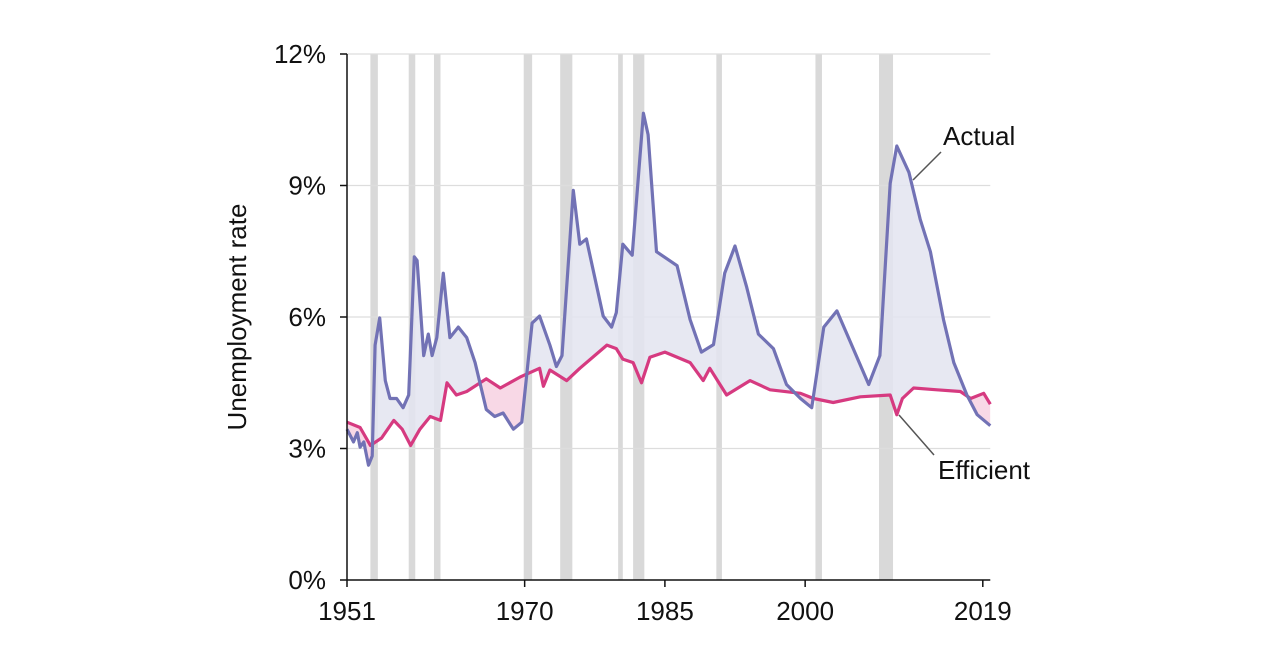 This screenshot has height=670, width=1280. What do you see at coordinates (669, 395) in the screenshot?
I see `series-line-efficient` at bounding box center [669, 395].